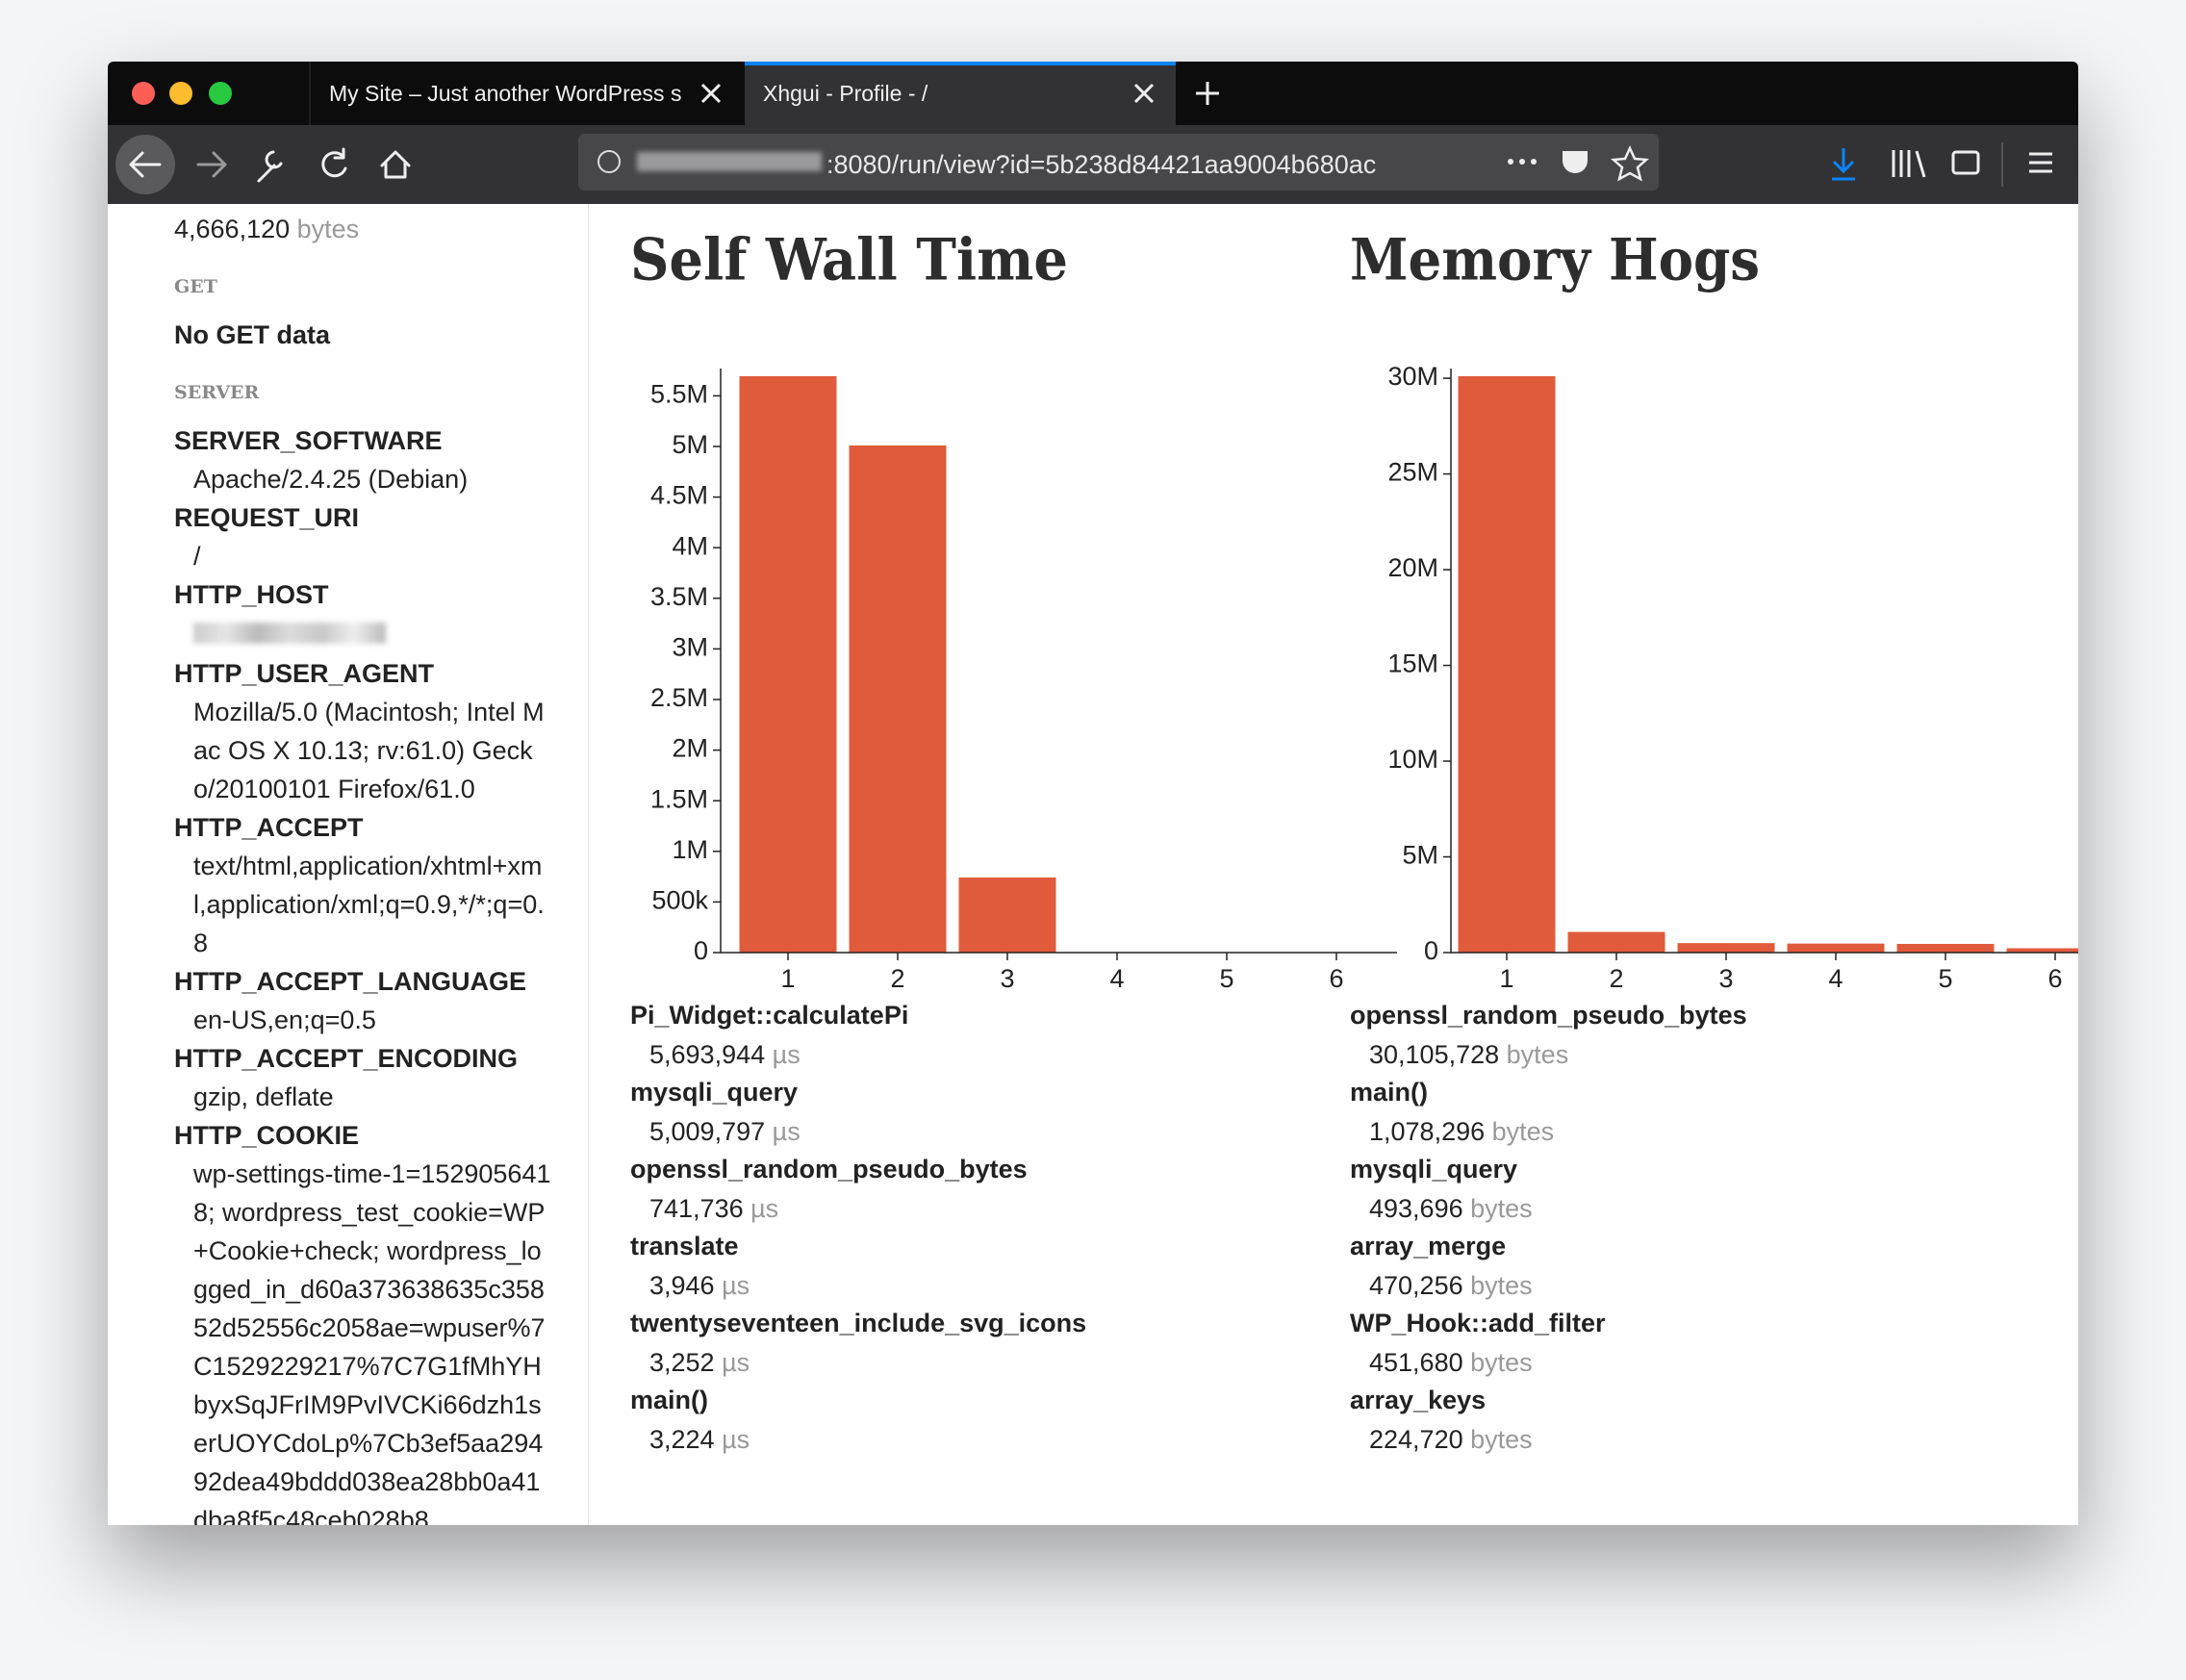  What do you see at coordinates (701, 951) in the screenshot?
I see `y-tick-label: 0` at bounding box center [701, 951].